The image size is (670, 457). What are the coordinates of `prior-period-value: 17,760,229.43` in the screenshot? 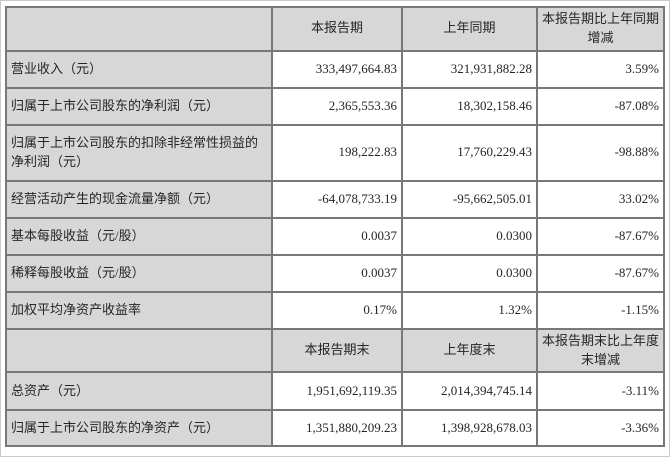 It's located at (469, 152).